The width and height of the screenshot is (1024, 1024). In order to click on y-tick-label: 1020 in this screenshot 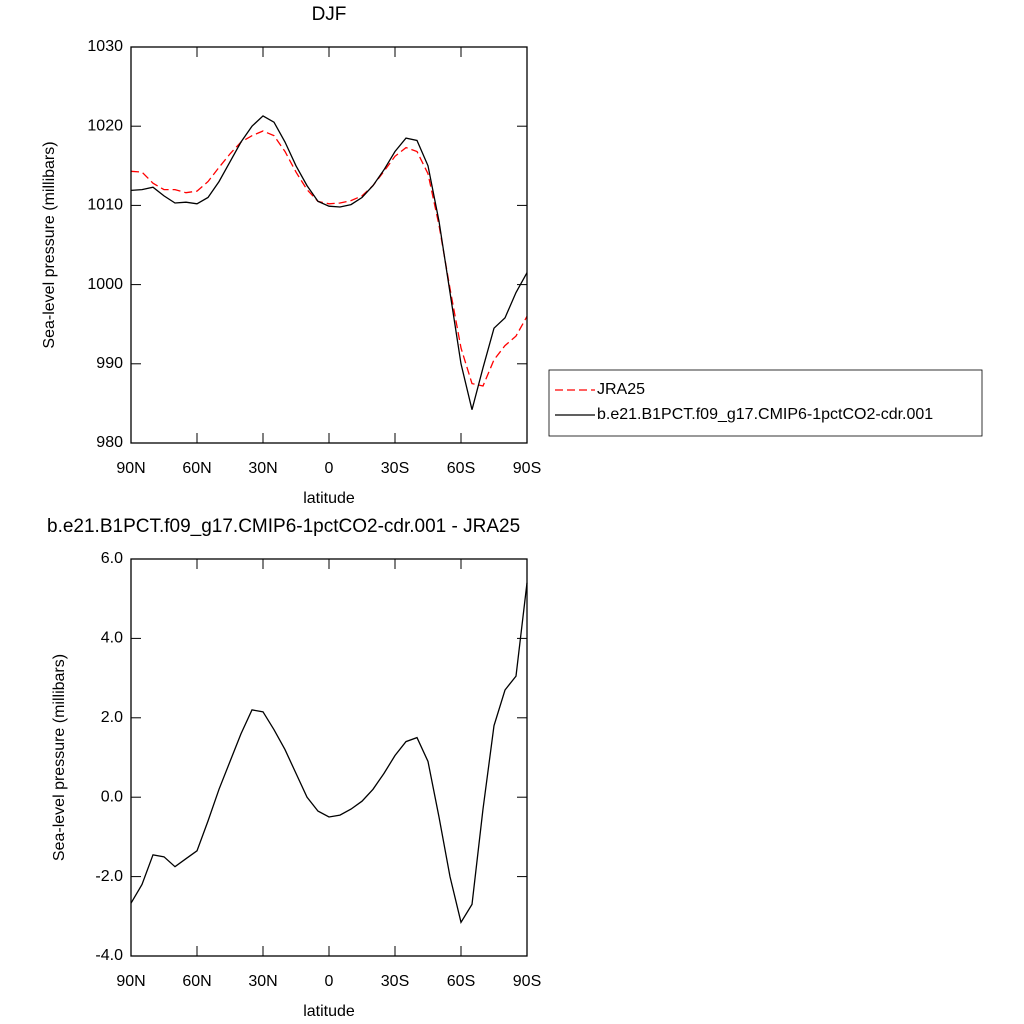, I will do `click(105, 125)`.